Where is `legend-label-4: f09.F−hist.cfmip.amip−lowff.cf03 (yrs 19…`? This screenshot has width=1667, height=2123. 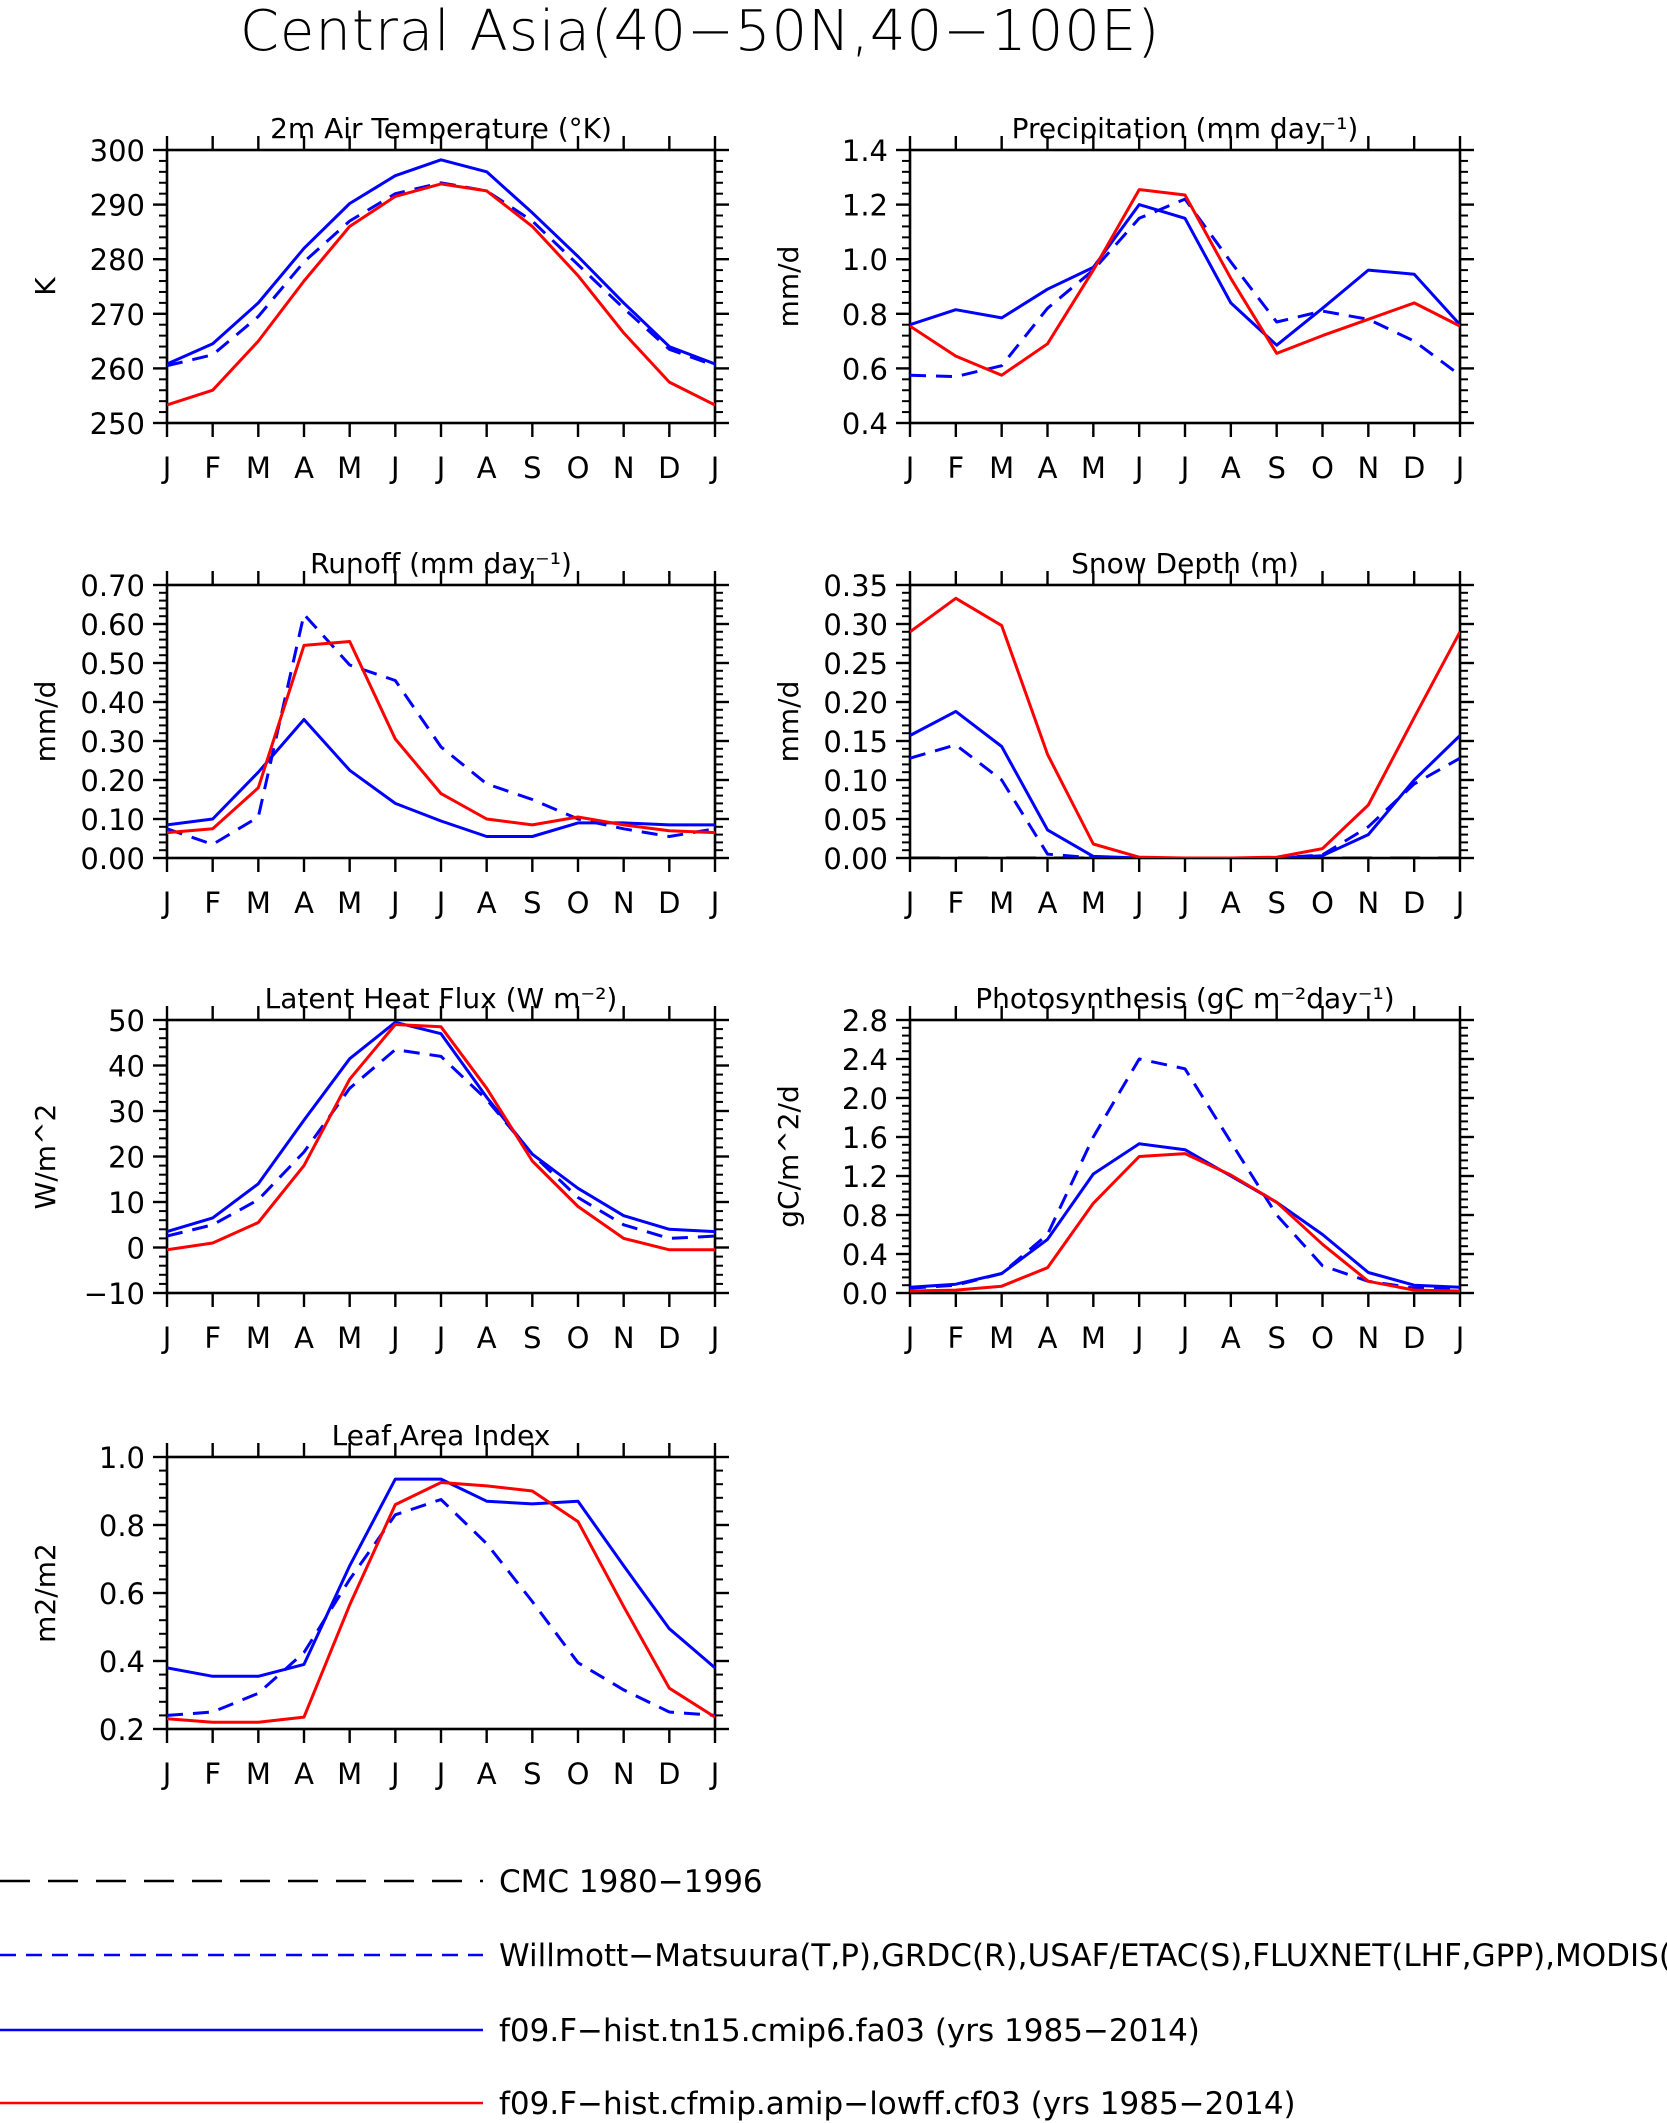
legend-label-4: f09.F−hist.cfmip.amip−lowff.cf03 (yrs 19… is located at coordinates (897, 2104).